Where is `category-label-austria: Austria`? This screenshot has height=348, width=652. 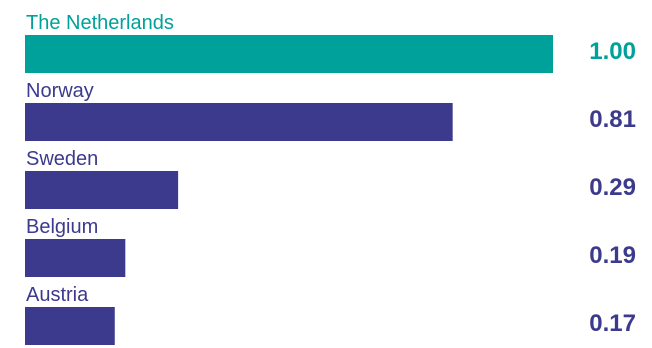
category-label-austria: Austria is located at coordinates (57, 295).